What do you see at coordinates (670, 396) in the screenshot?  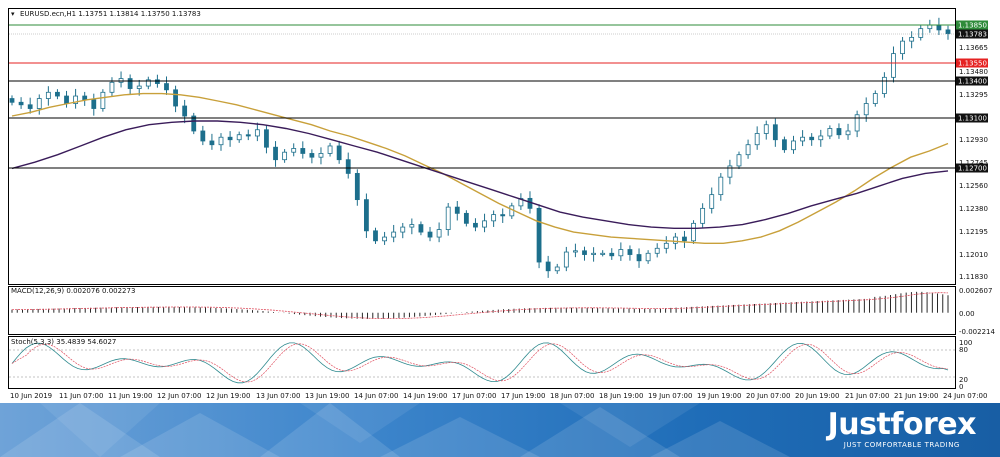 I see `time-axis-label: 19 Jun 07:00` at bounding box center [670, 396].